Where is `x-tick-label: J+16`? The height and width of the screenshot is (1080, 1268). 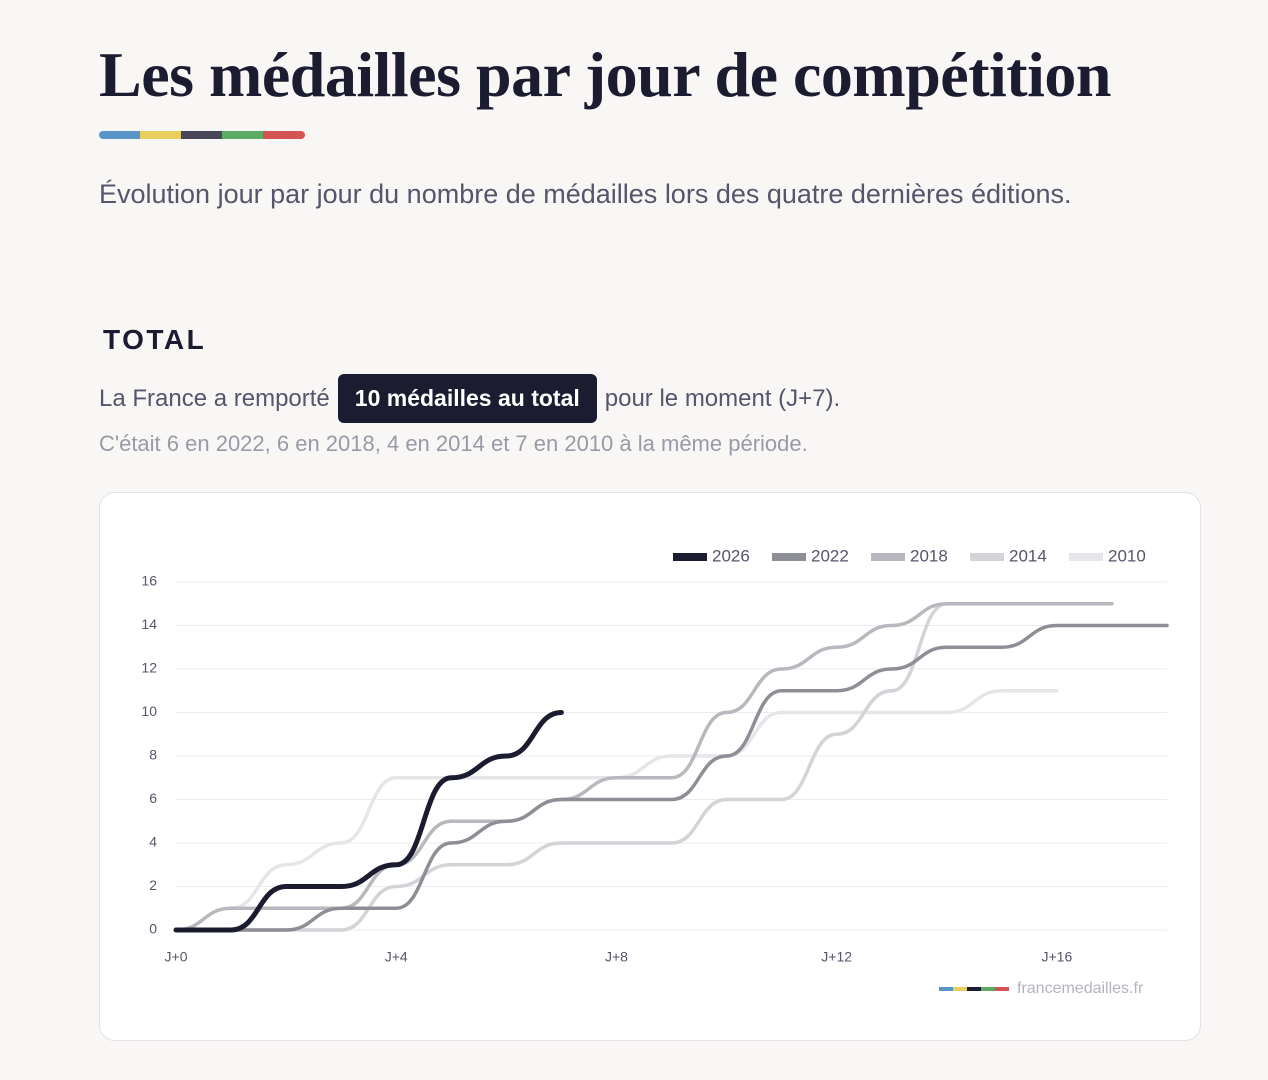
x-tick-label: J+16 is located at coordinates (1057, 957).